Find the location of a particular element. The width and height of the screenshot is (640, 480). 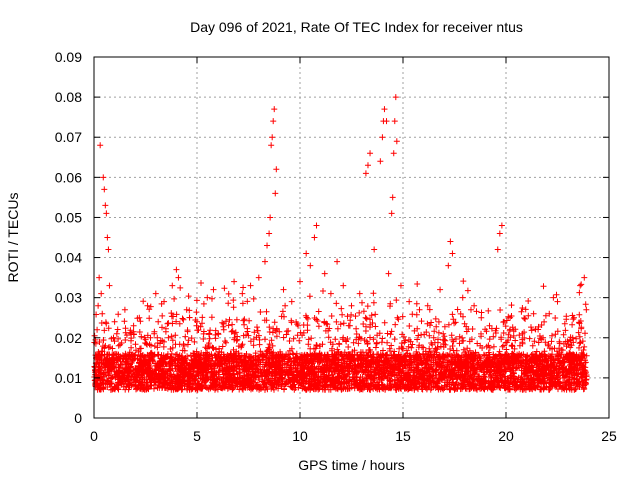

y-tick-label: 0.03 is located at coordinates (68, 298).